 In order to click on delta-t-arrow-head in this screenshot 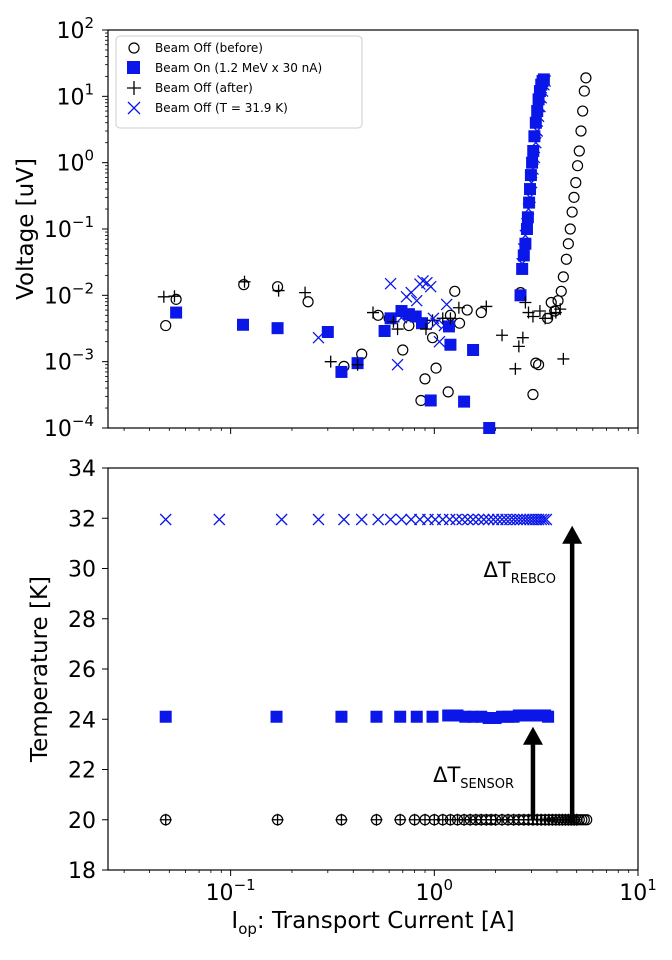, I will do `click(572, 534)`.